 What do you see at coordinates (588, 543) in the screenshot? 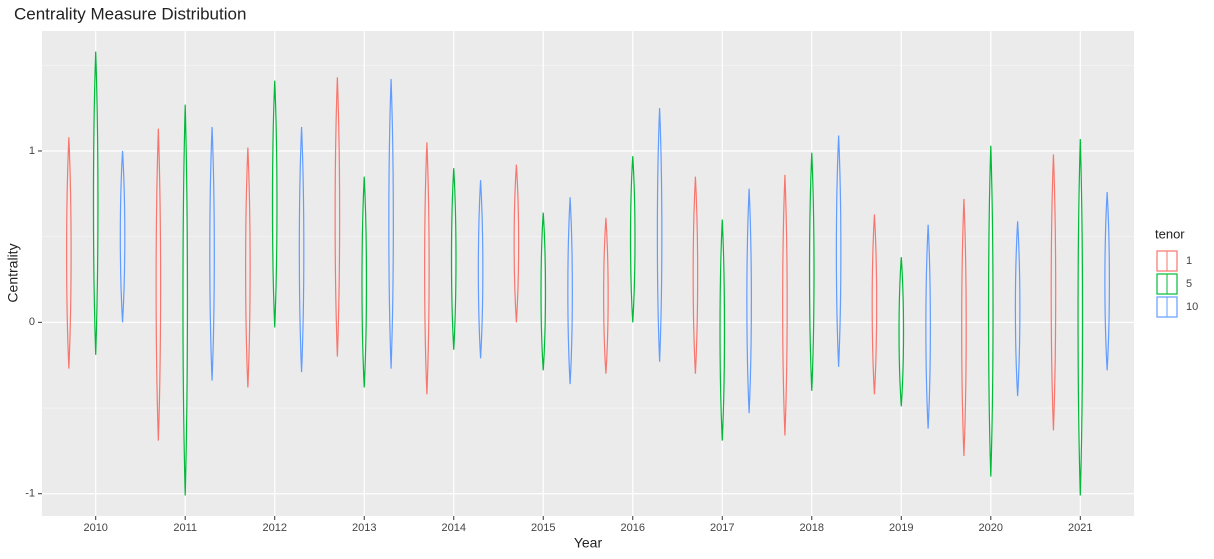
I see `x-axis-label: Year` at bounding box center [588, 543].